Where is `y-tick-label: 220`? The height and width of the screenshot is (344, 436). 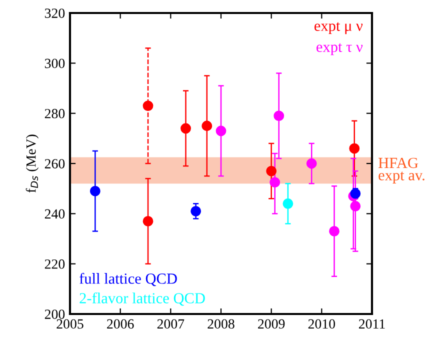
y-tick-label: 220 is located at coordinates (54, 264).